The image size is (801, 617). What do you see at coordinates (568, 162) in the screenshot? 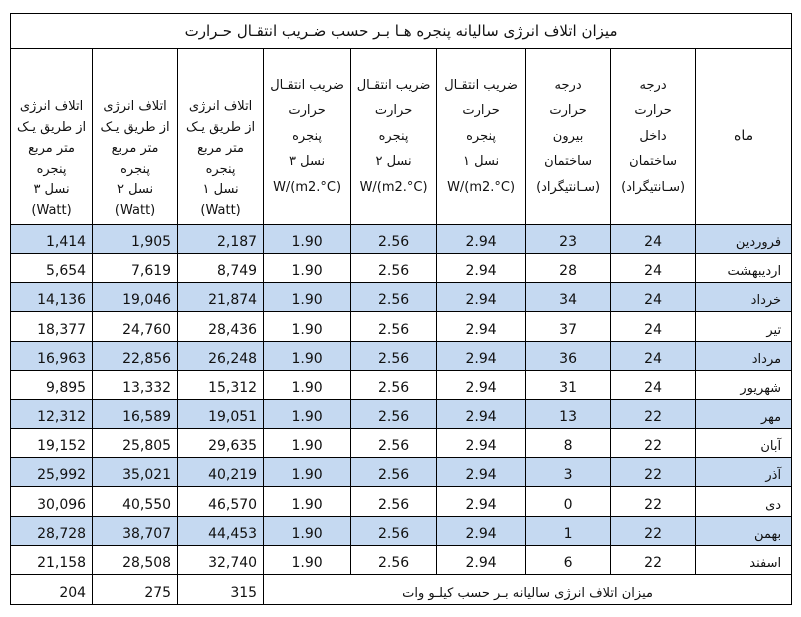
I see `header-line: ساختمان` at bounding box center [568, 162].